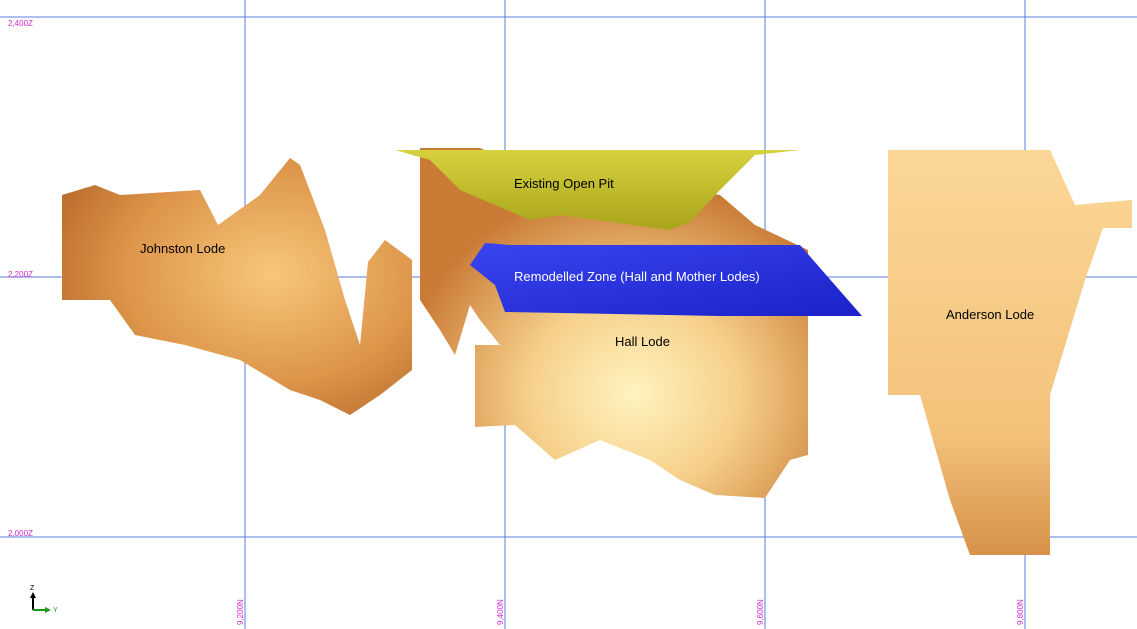  I want to click on z-label: Z, so click(32, 588).